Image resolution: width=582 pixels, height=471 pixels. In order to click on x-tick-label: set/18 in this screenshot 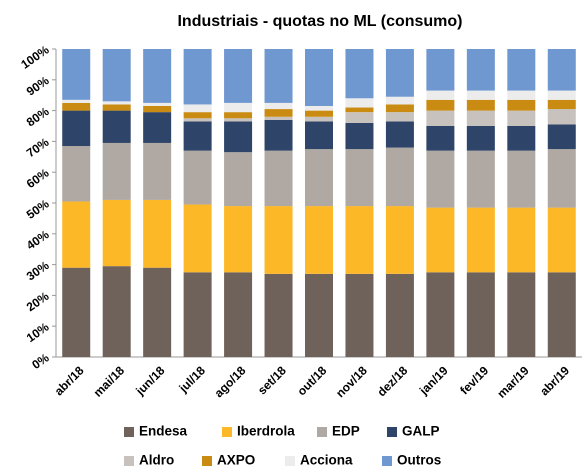, I will do `click(272, 380)`.